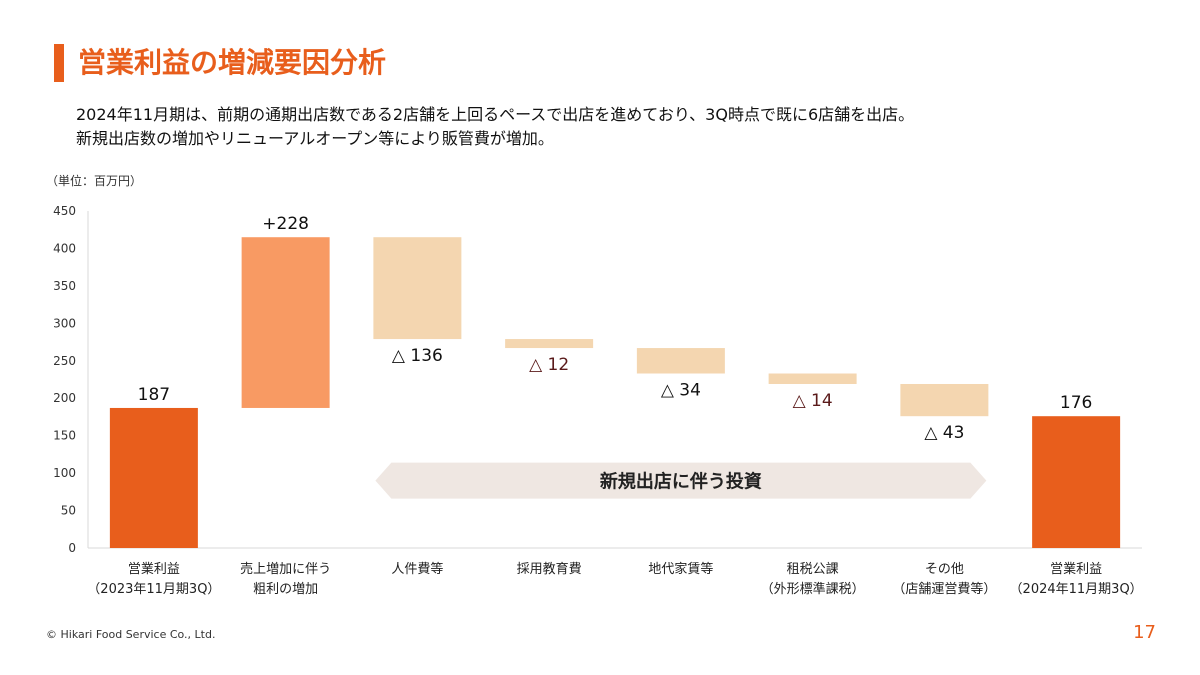 This screenshot has height=675, width=1200. Describe the element at coordinates (232, 62) in the screenshot. I see `page-title: 営業利益の増減要因分析` at that location.